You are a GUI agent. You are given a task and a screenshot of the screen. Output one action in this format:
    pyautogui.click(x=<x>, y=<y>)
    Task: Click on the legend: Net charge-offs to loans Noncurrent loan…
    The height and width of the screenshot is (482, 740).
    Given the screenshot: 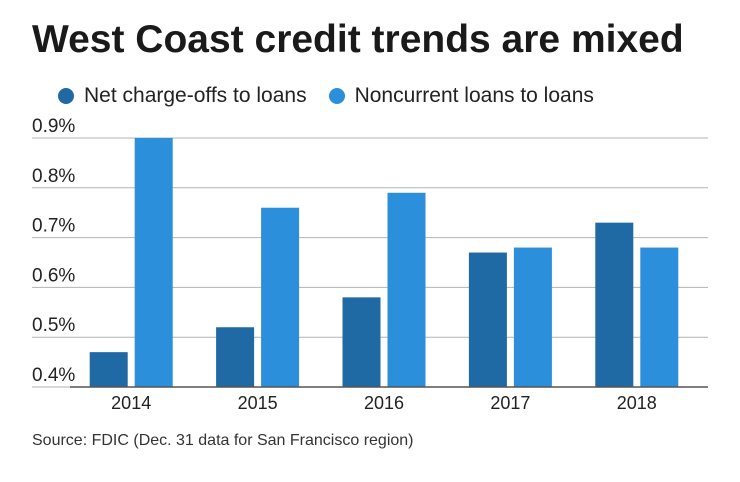 What is the action you would take?
    pyautogui.click(x=337, y=96)
    